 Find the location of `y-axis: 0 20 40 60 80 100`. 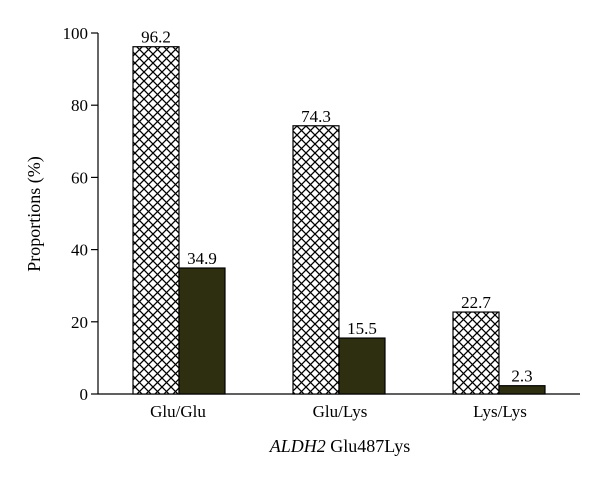

y-axis: 0 20 40 60 80 100 is located at coordinates (81, 214).